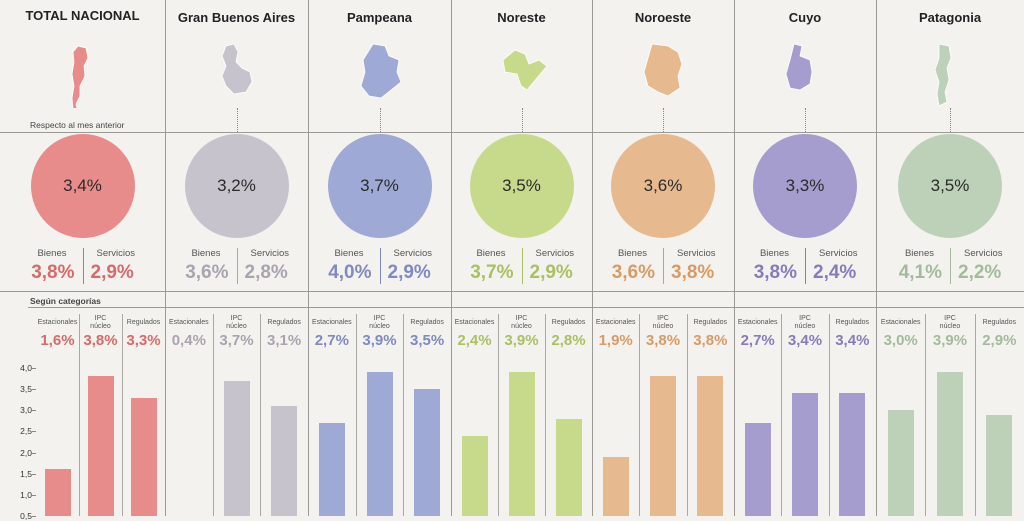 The image size is (1024, 521). I want to click on note-previous-month: Respecto al mes anterior, so click(77, 125).